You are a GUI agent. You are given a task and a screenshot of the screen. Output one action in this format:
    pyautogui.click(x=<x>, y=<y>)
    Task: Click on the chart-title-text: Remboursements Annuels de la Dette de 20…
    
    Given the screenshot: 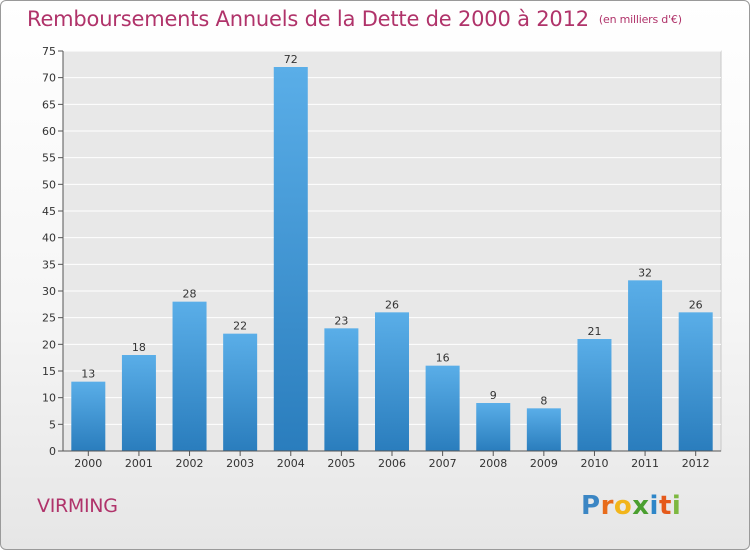 What is the action you would take?
    pyautogui.click(x=308, y=19)
    